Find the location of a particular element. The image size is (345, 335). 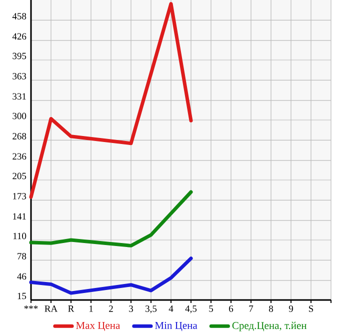

x-tick-label: 6 is located at coordinates (231, 309).